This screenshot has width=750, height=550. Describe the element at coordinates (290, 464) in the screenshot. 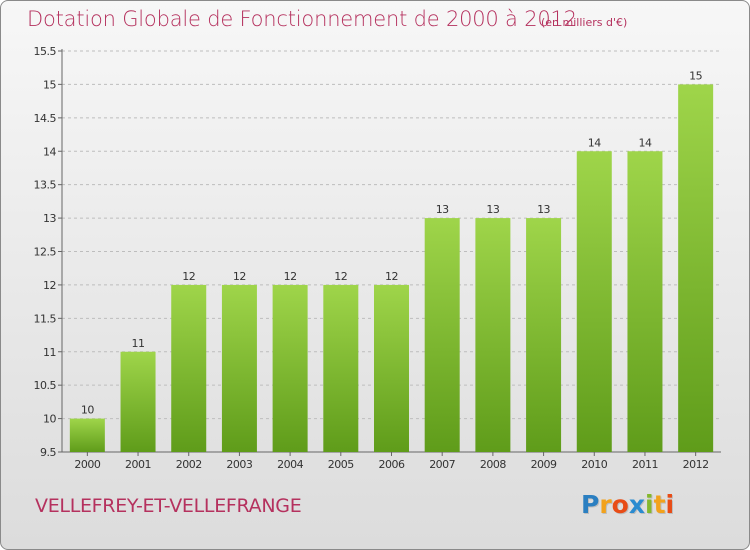

I see `x-tick-label: 2004` at that location.